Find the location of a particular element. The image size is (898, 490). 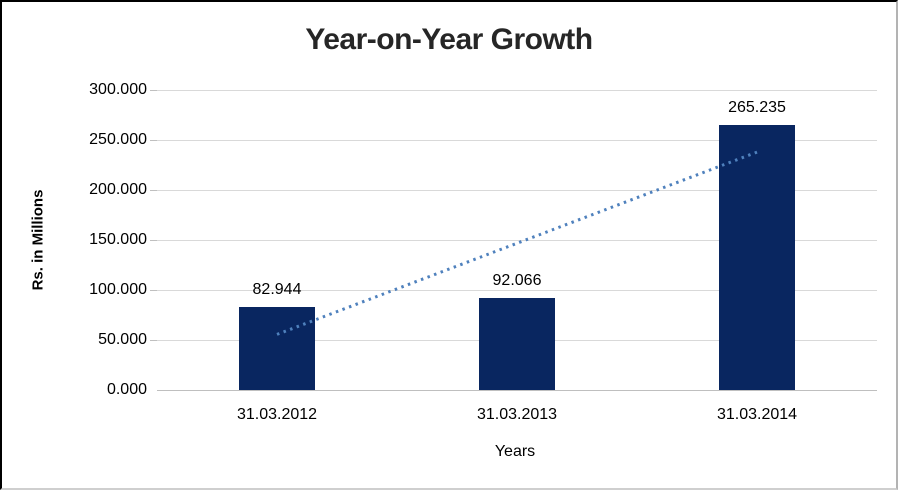

bar-data-label: 92.066 is located at coordinates (517, 280).